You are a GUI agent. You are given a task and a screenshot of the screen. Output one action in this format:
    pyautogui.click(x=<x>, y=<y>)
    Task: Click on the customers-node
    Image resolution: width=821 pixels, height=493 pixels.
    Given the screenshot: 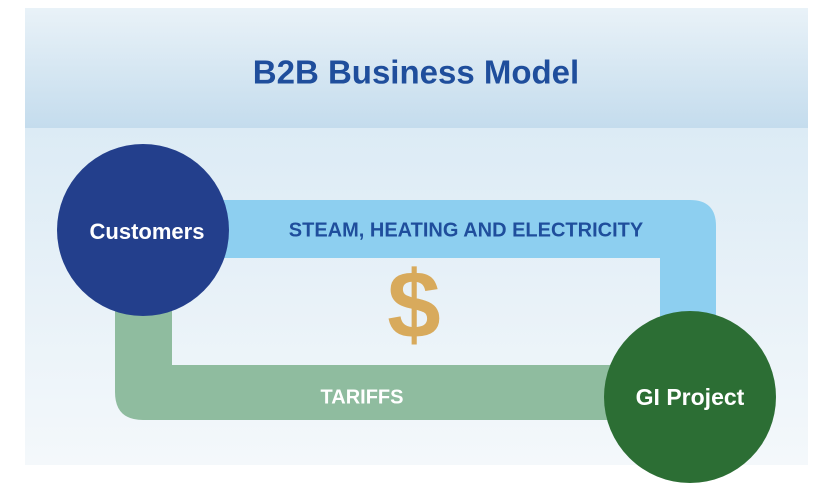 What is the action you would take?
    pyautogui.click(x=143, y=230)
    